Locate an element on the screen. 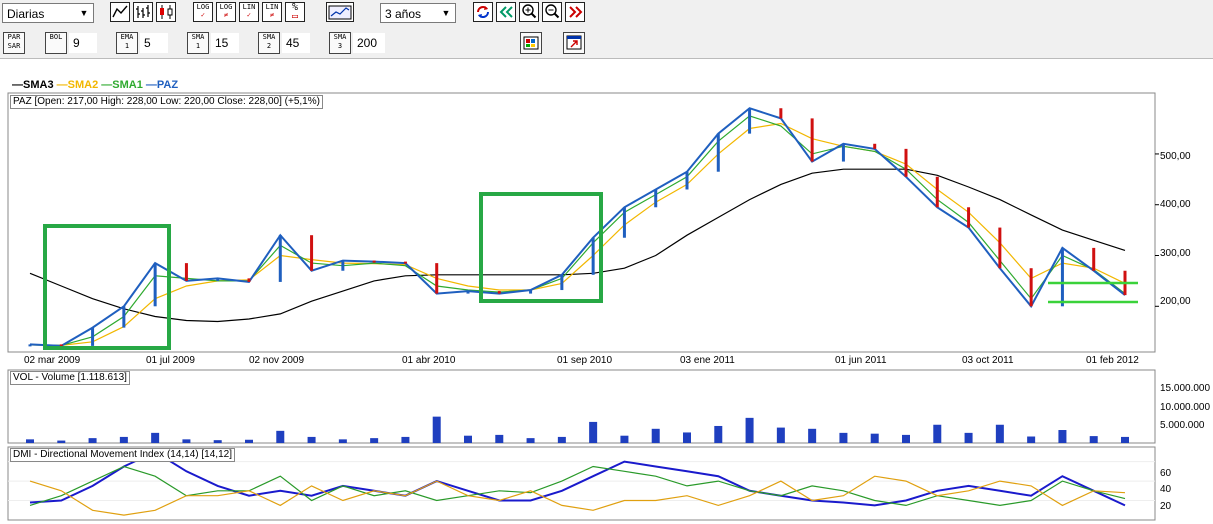 The height and width of the screenshot is (524, 1213). bollinger-period-input: 9 is located at coordinates (83, 43).